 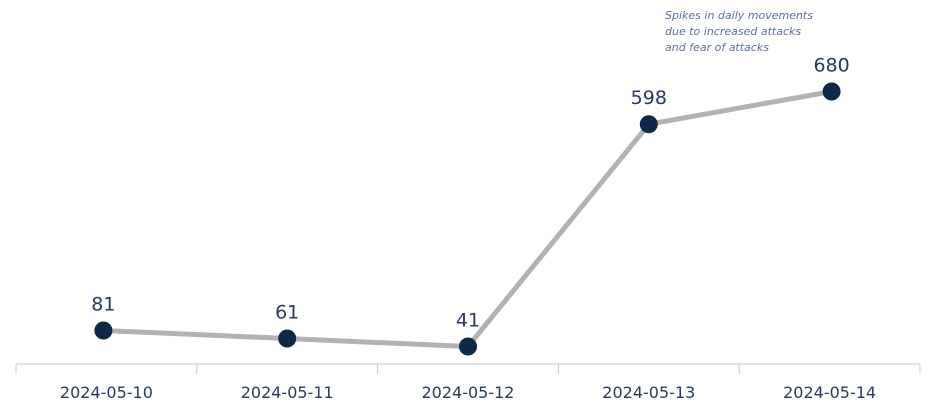 What do you see at coordinates (468, 321) in the screenshot?
I see `data-label: 41` at bounding box center [468, 321].